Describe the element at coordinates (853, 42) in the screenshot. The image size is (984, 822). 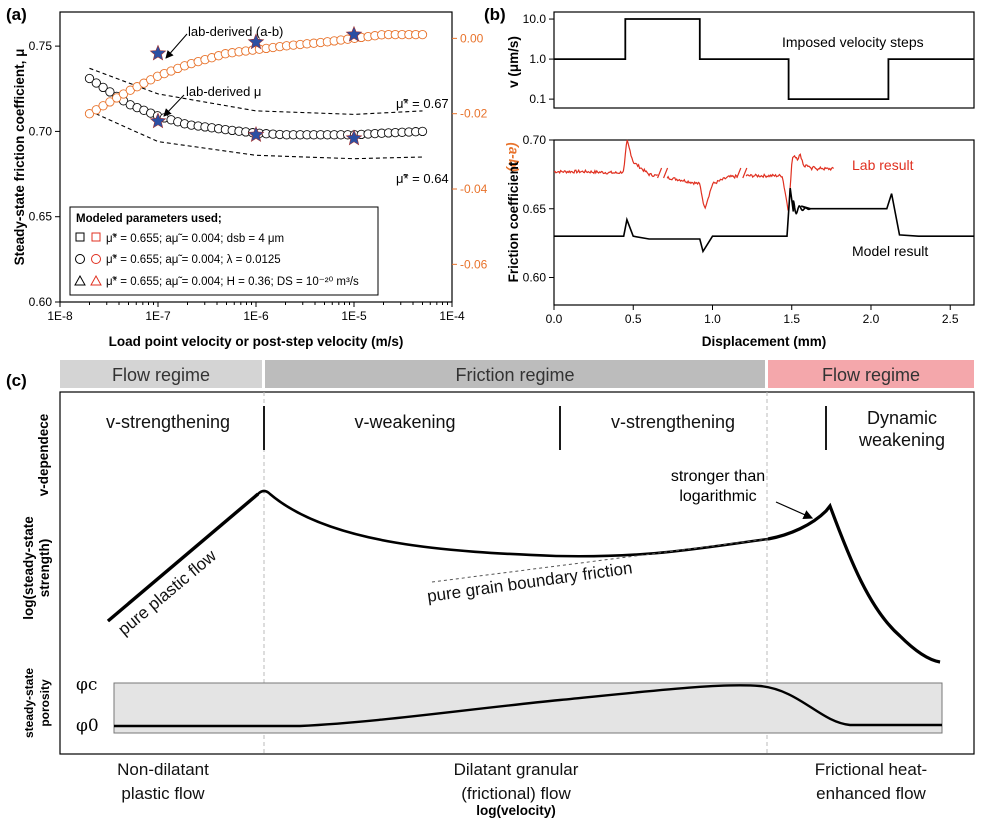
I see `ann-imposed-steps: Imposed velocity steps` at that location.